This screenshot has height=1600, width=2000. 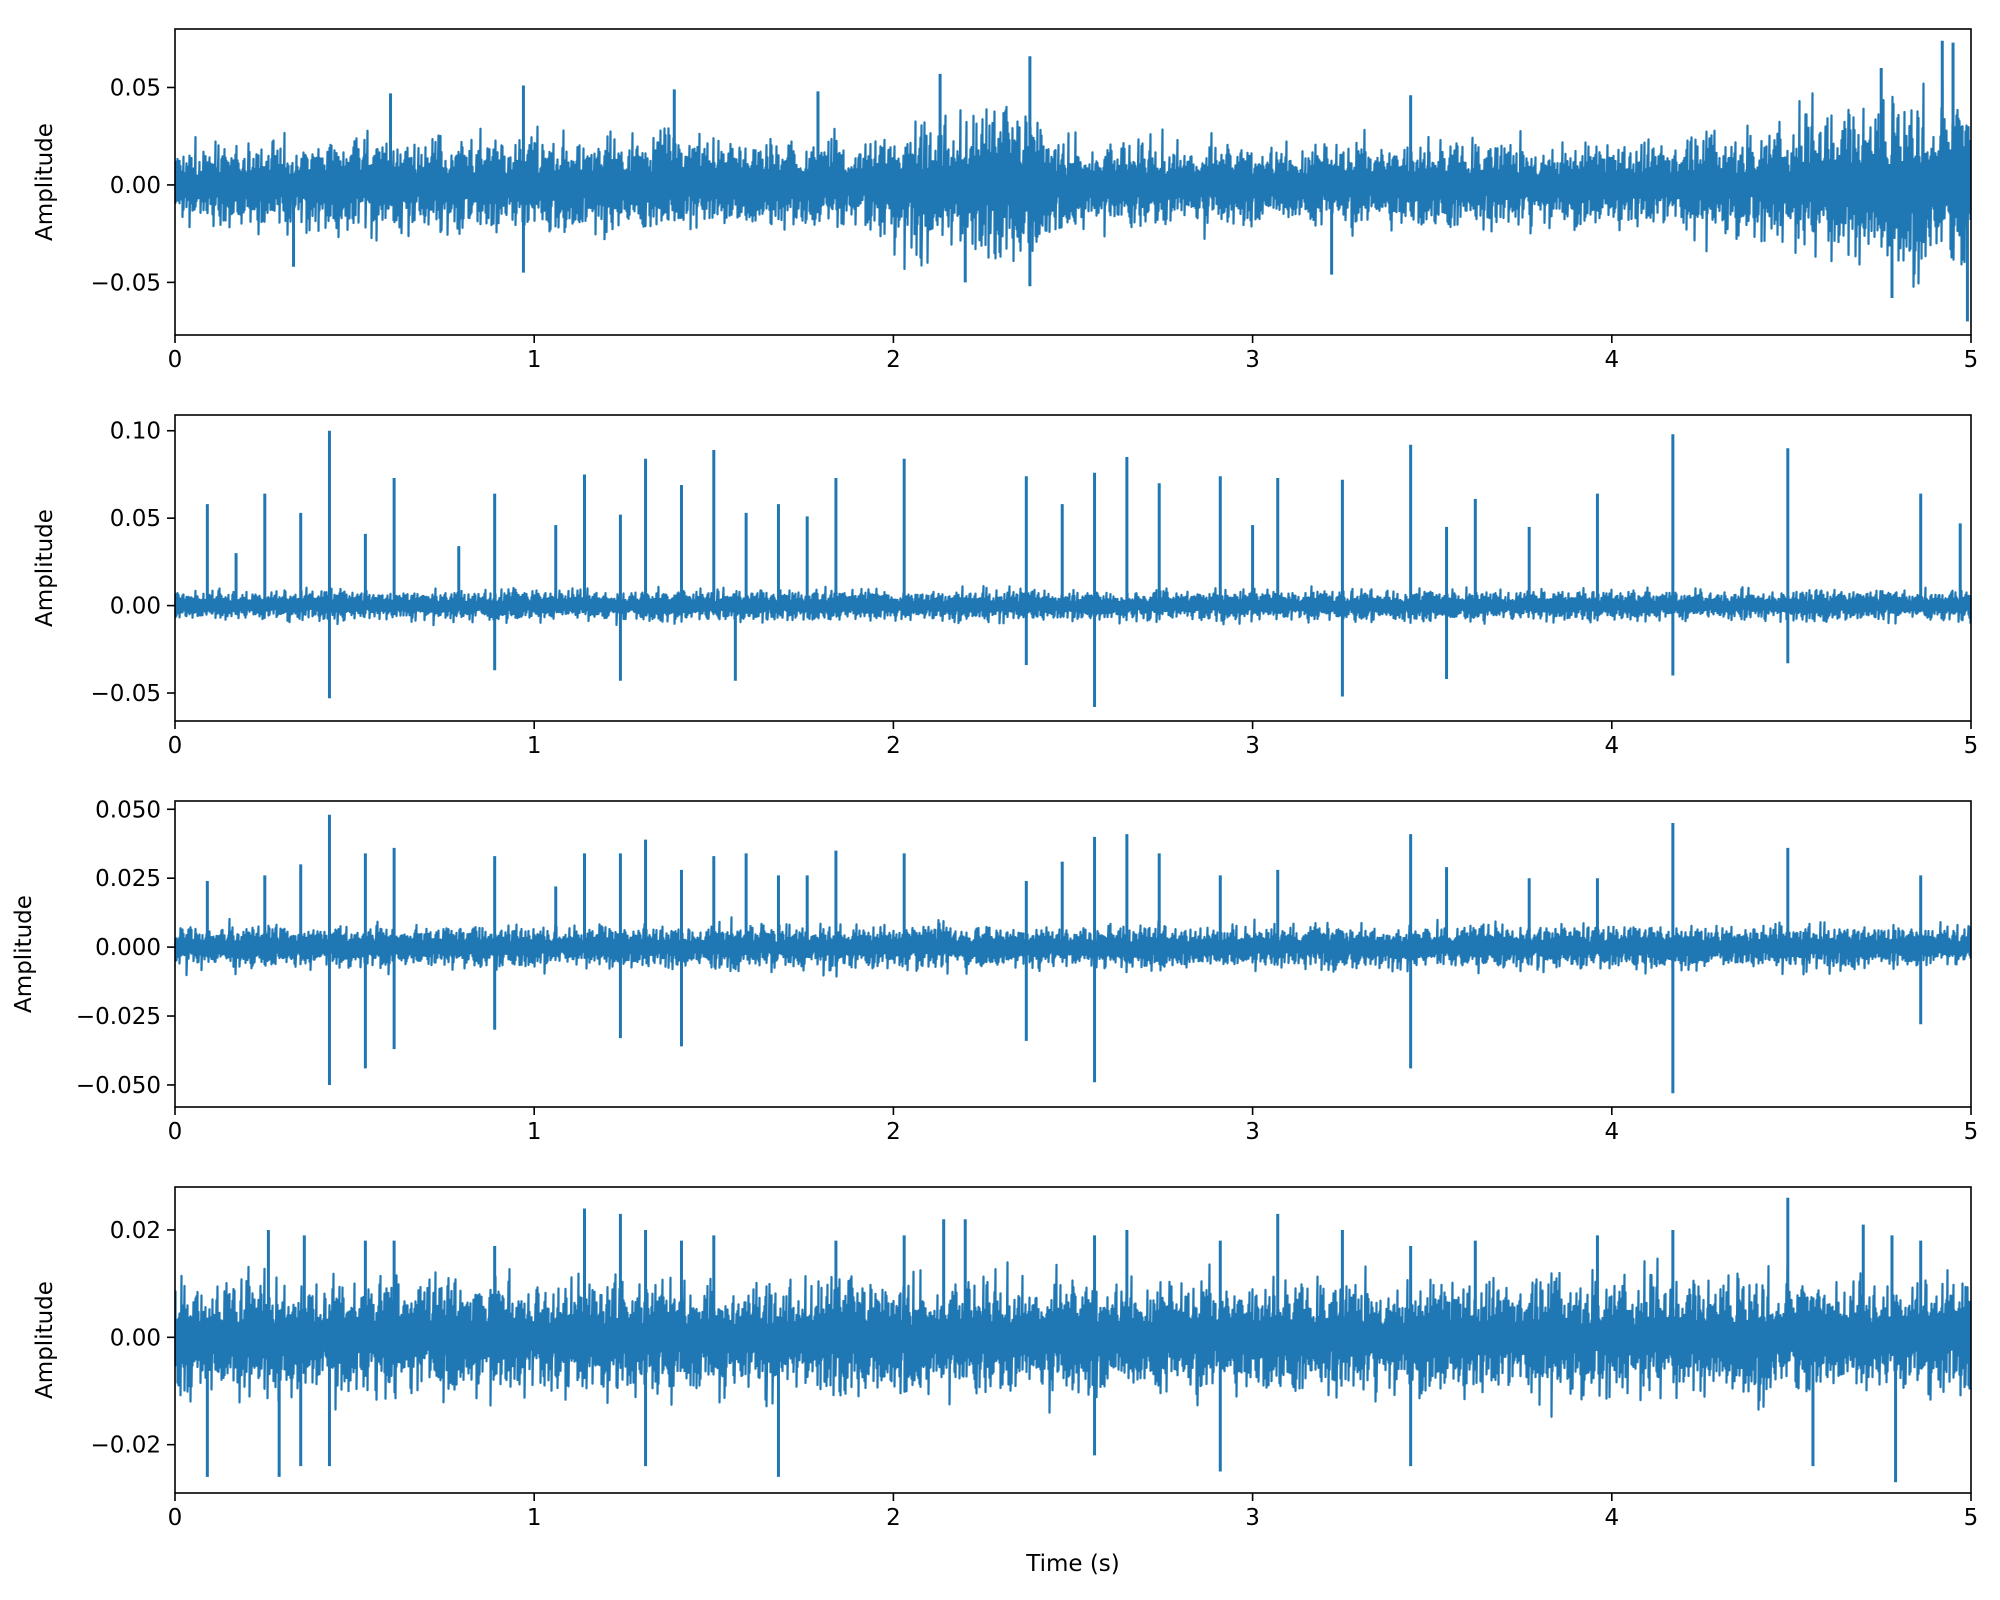 What do you see at coordinates (128, 879) in the screenshot?
I see `y-tick-label: 0.025` at bounding box center [128, 879].